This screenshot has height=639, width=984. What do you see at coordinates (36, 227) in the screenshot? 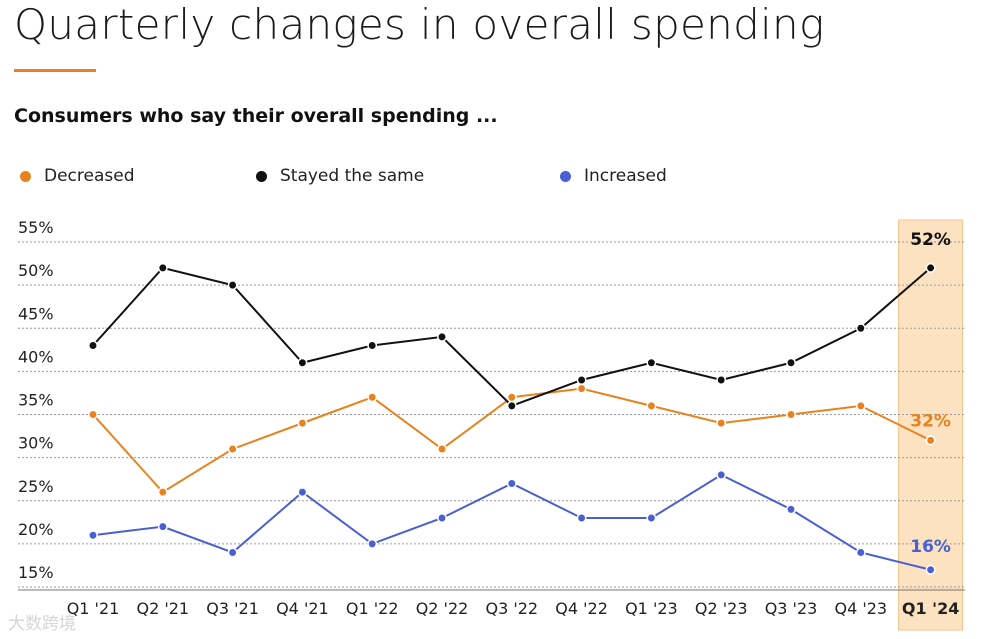
I see `y-tick-label: 55%` at bounding box center [36, 227].